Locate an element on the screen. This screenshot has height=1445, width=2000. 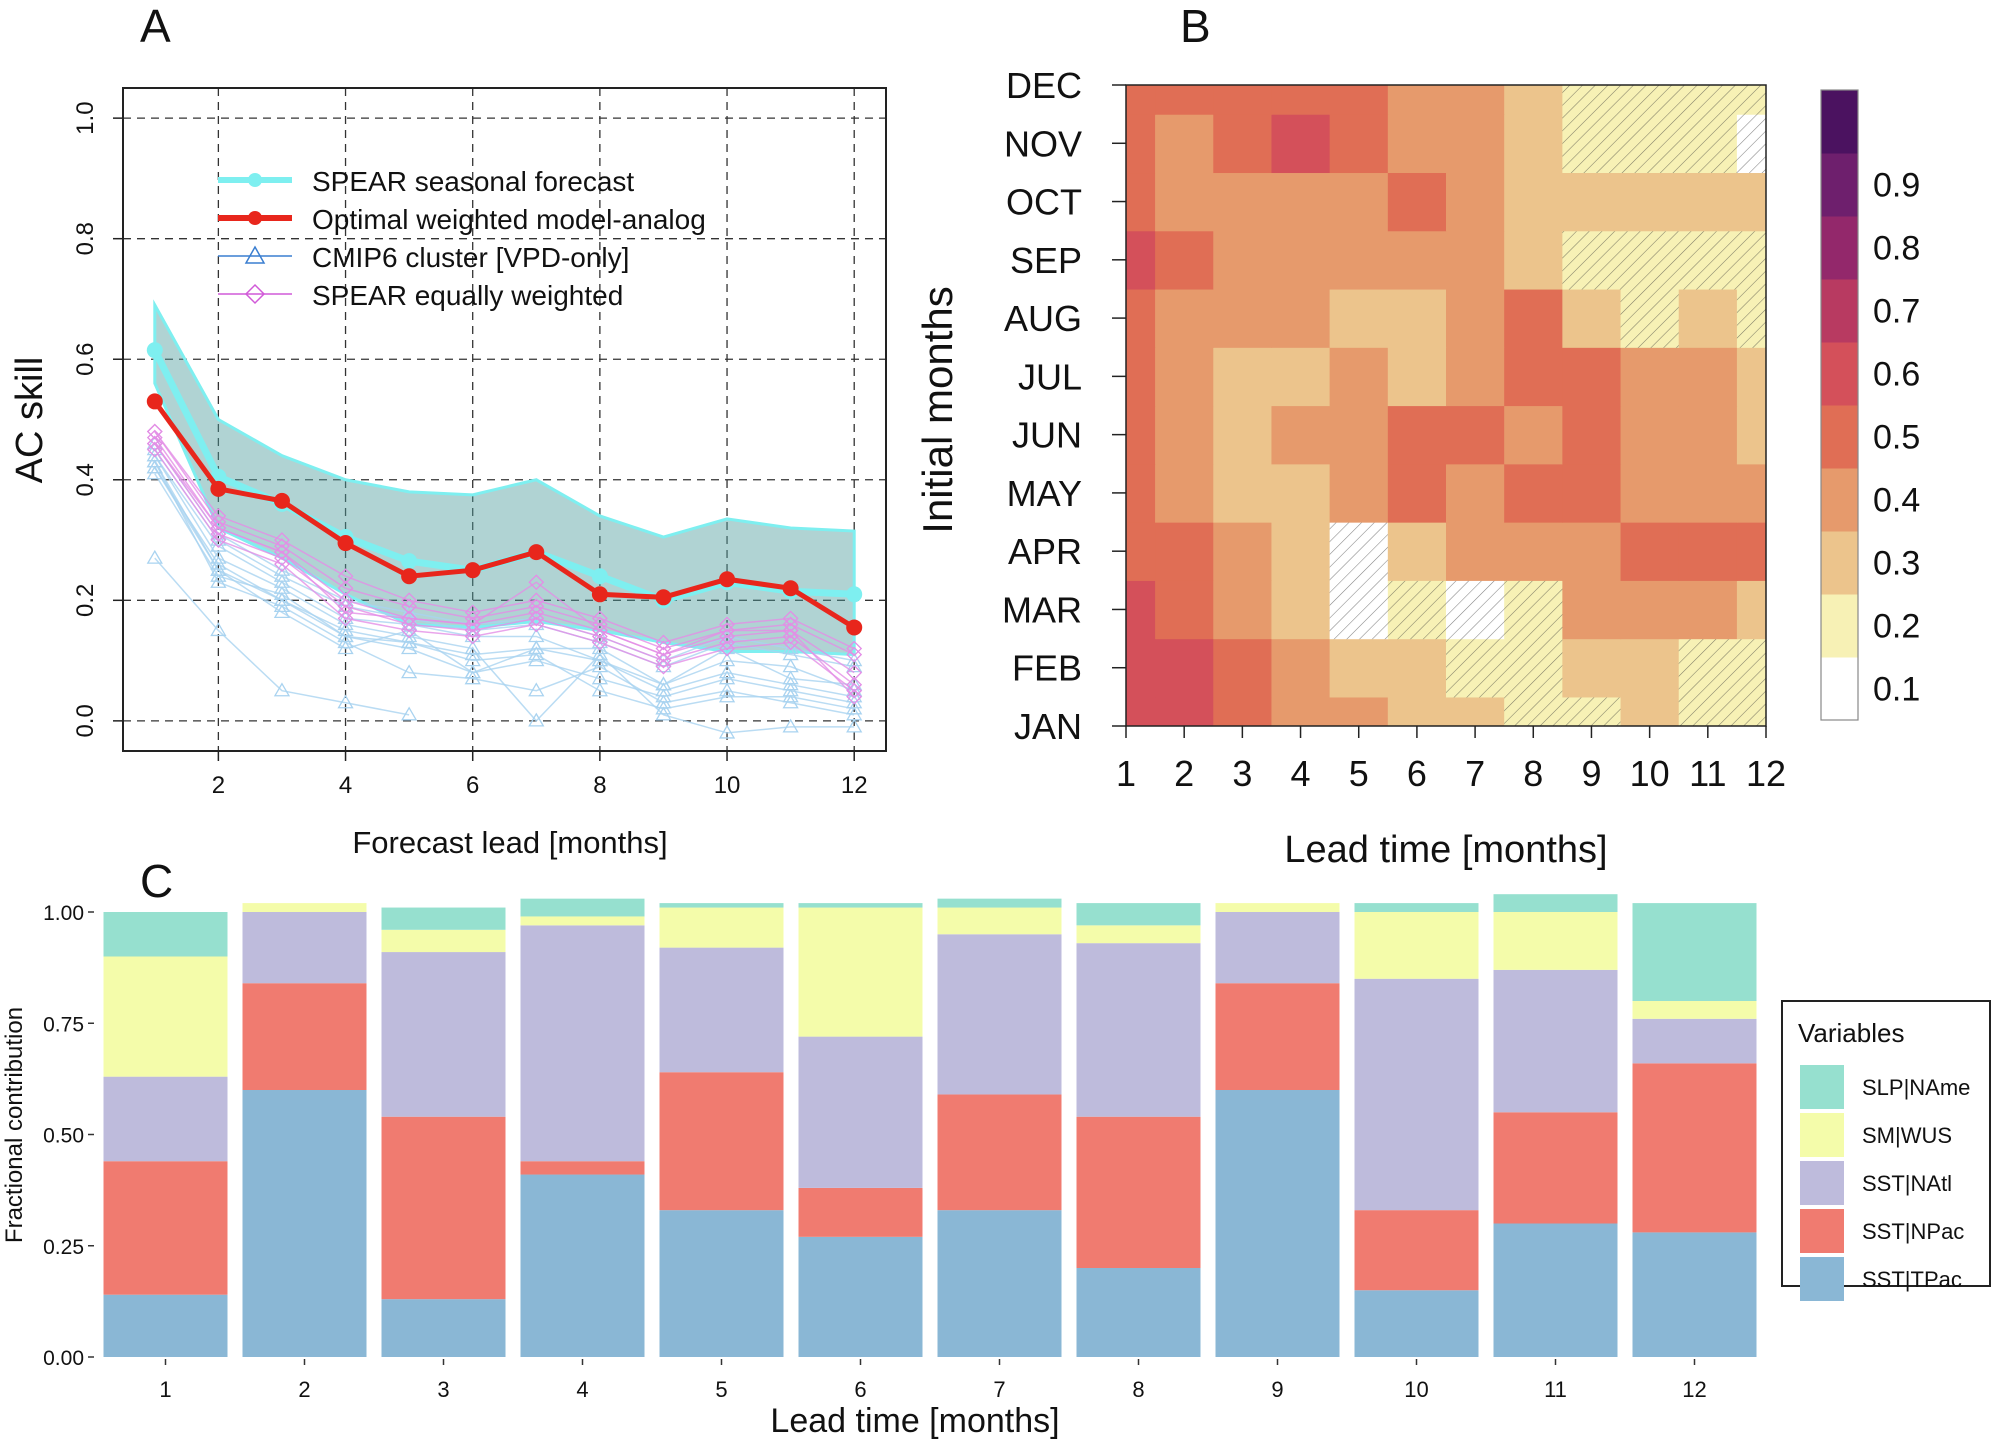
colorbar-tick-label: 0.6 is located at coordinates (1896, 375).